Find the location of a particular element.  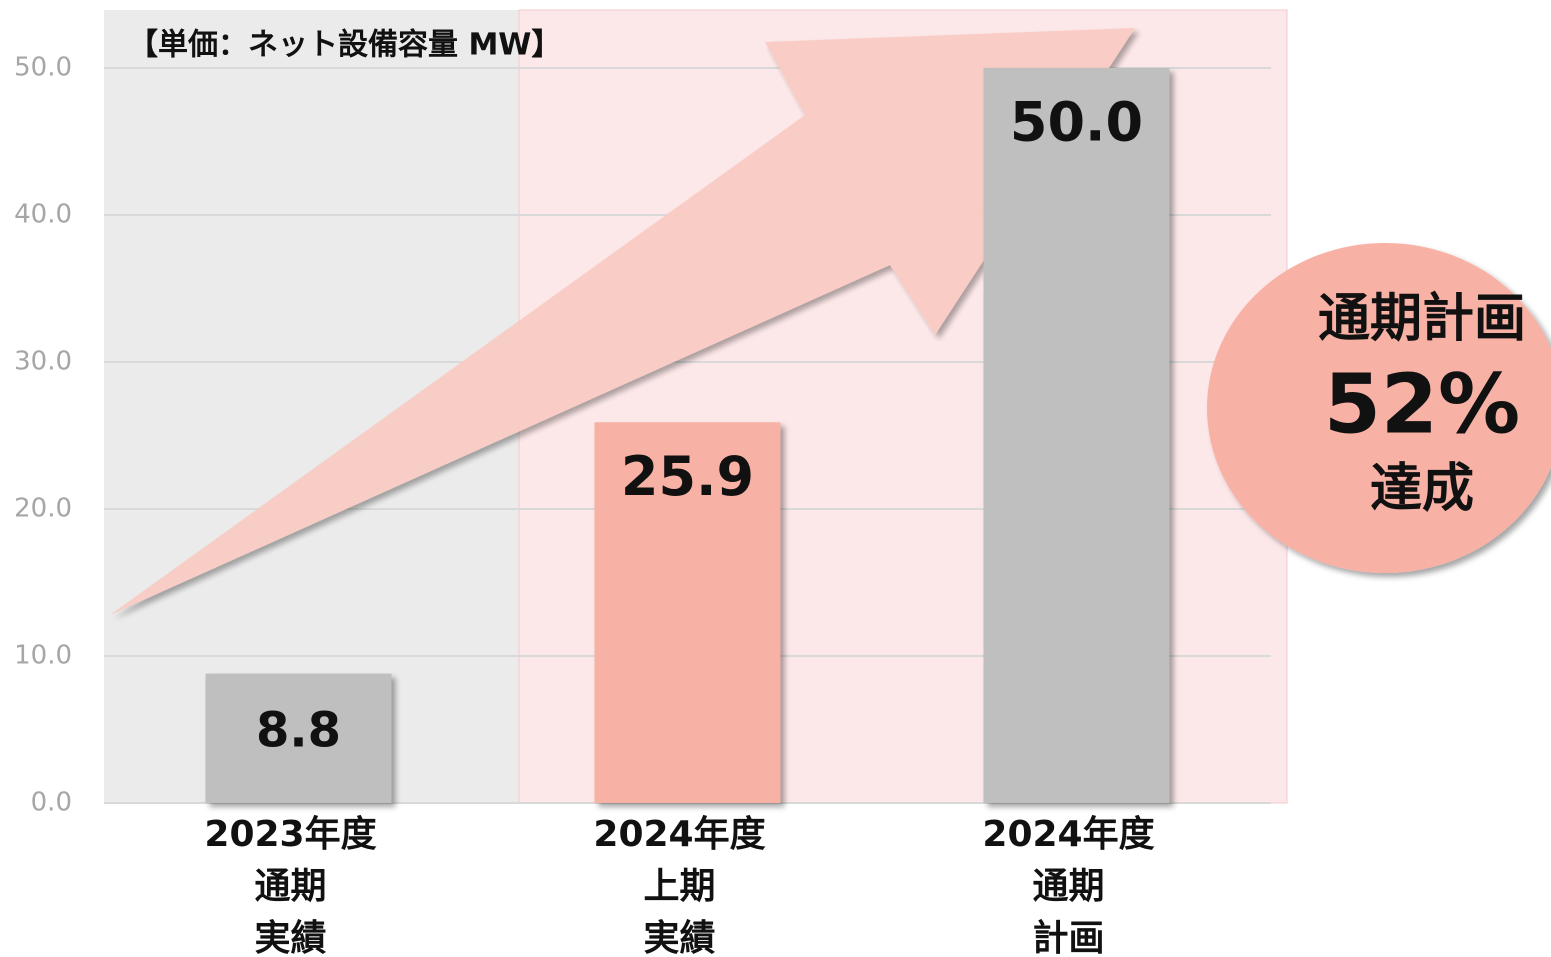

data-label: 8.8 is located at coordinates (298, 731).